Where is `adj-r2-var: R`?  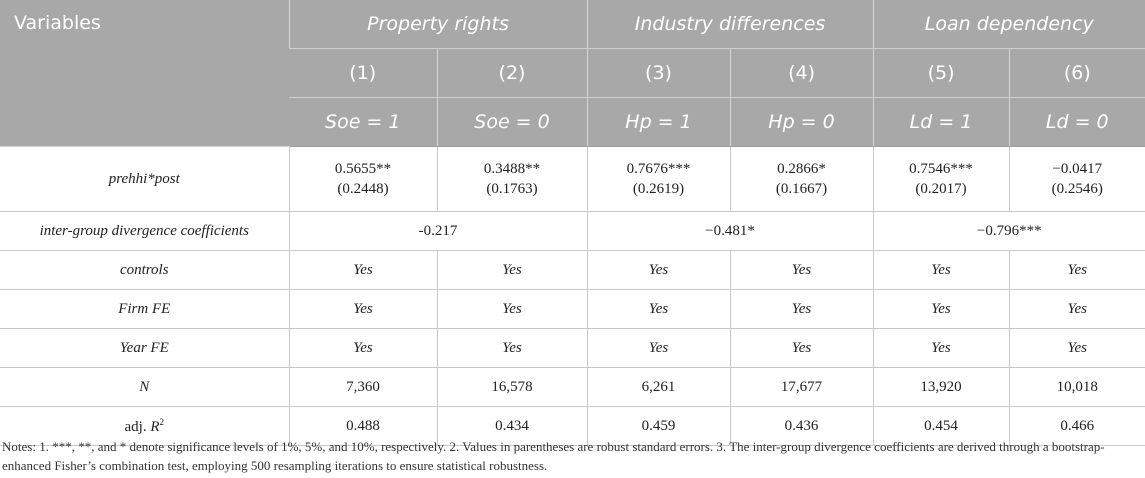 adj-r2-var: R is located at coordinates (155, 426).